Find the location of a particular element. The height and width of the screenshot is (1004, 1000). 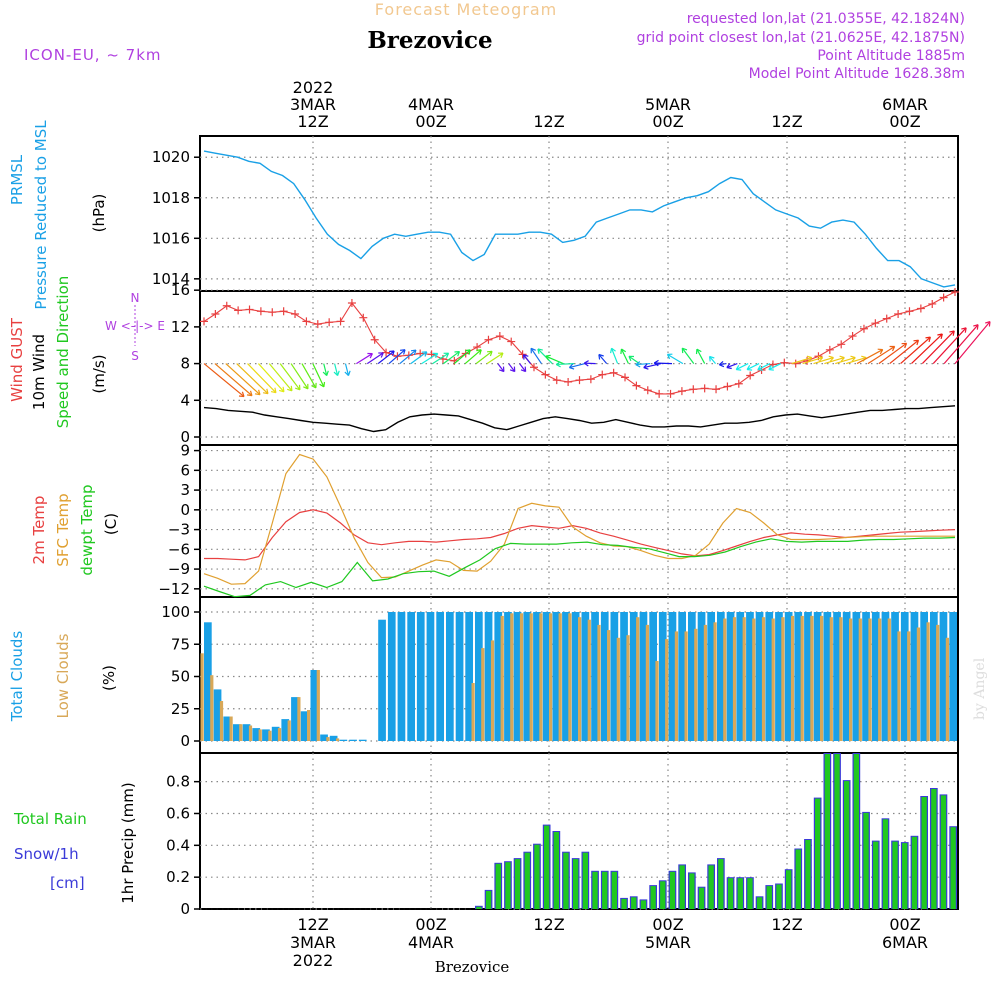

temperature-series is located at coordinates (579, 526).